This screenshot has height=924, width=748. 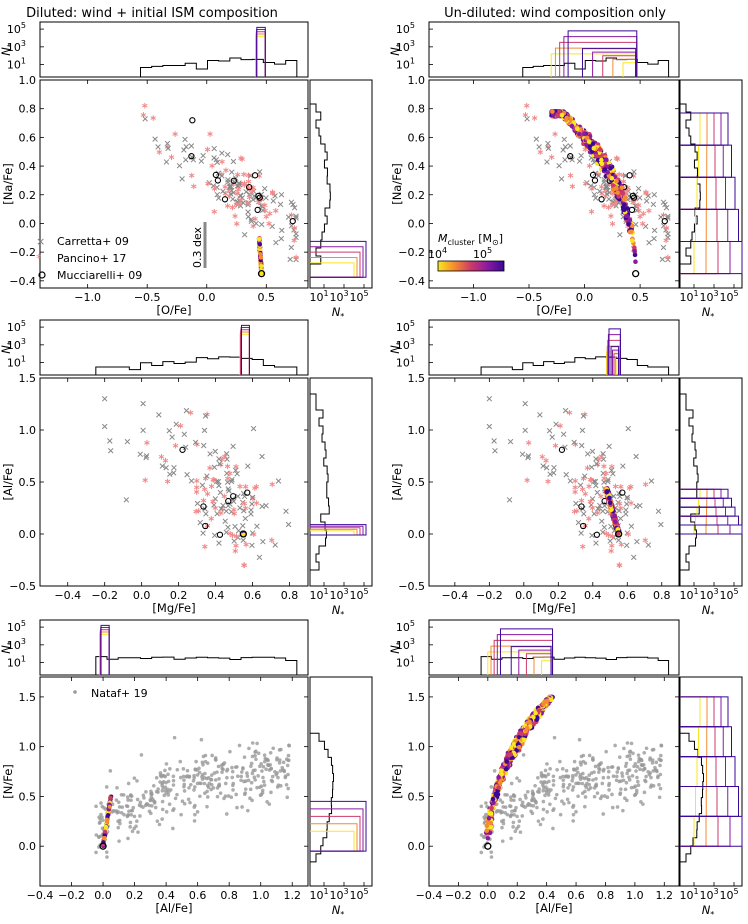 I want to click on panel-row1-right-top-hist-model-hist, so click(x=609, y=62).